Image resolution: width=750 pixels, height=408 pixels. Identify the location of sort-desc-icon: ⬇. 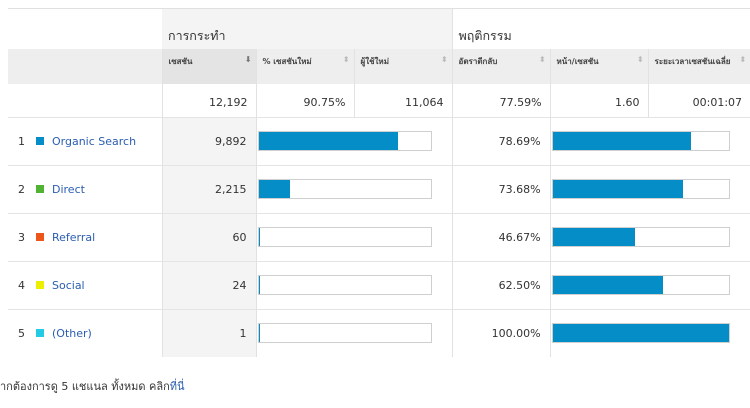
(248, 59).